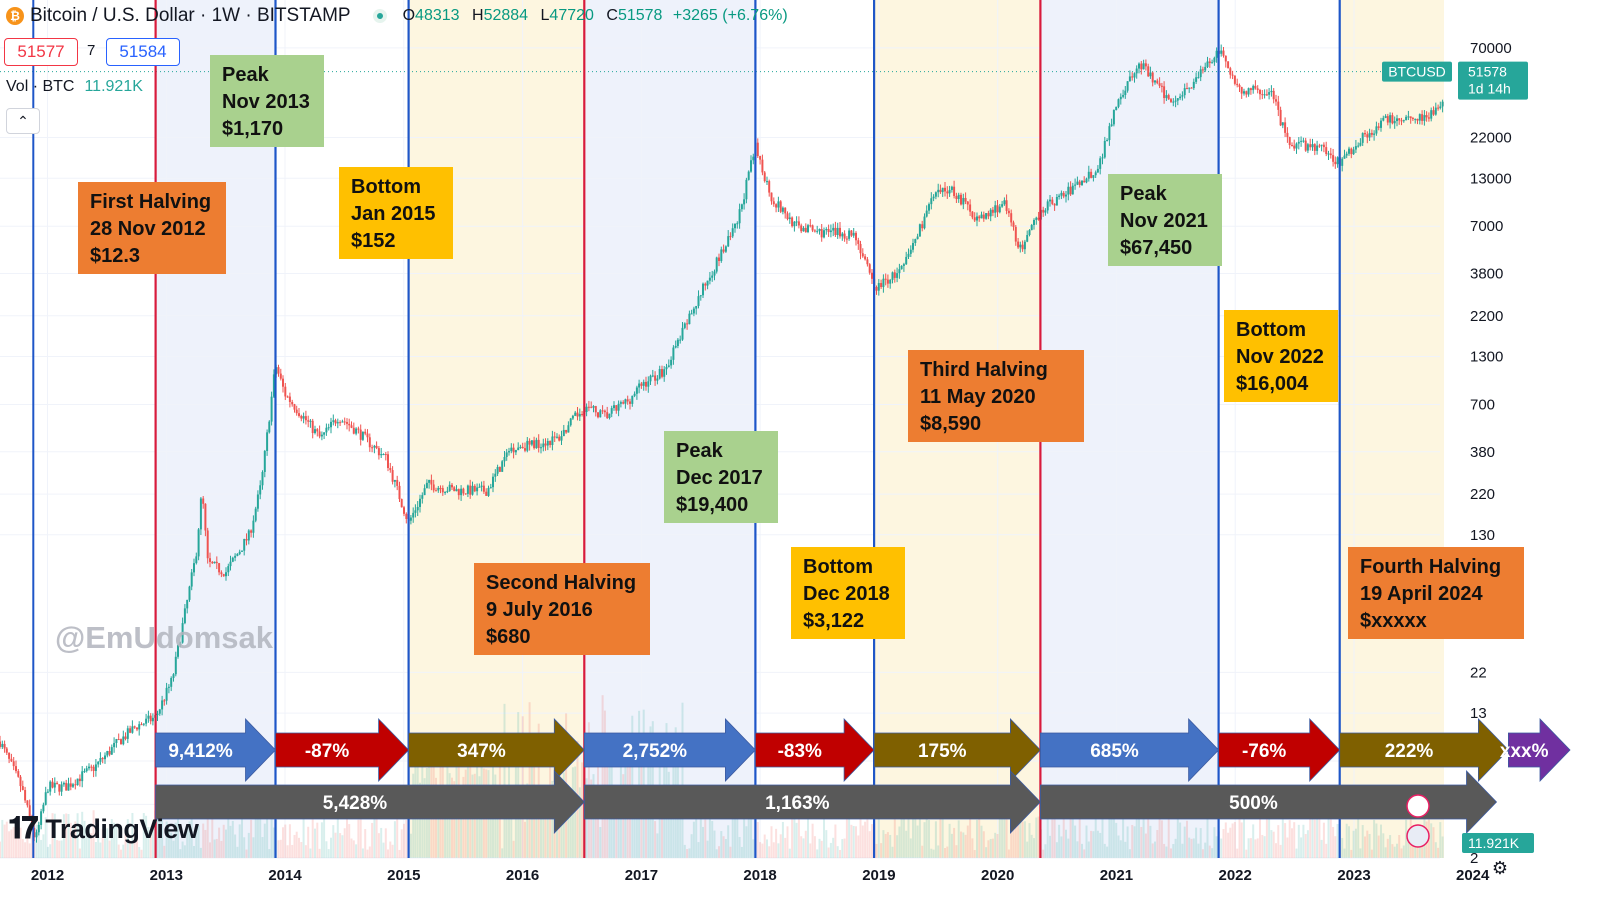  Describe the element at coordinates (719, 478) in the screenshot. I see `event-box-label: Dec 2017` at that location.